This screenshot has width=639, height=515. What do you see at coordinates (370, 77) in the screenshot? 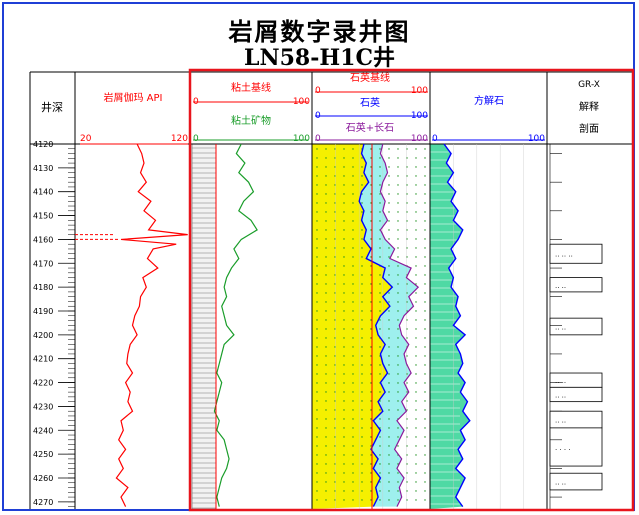
I see `quartz-baseline-header: 石英基线` at bounding box center [370, 77].